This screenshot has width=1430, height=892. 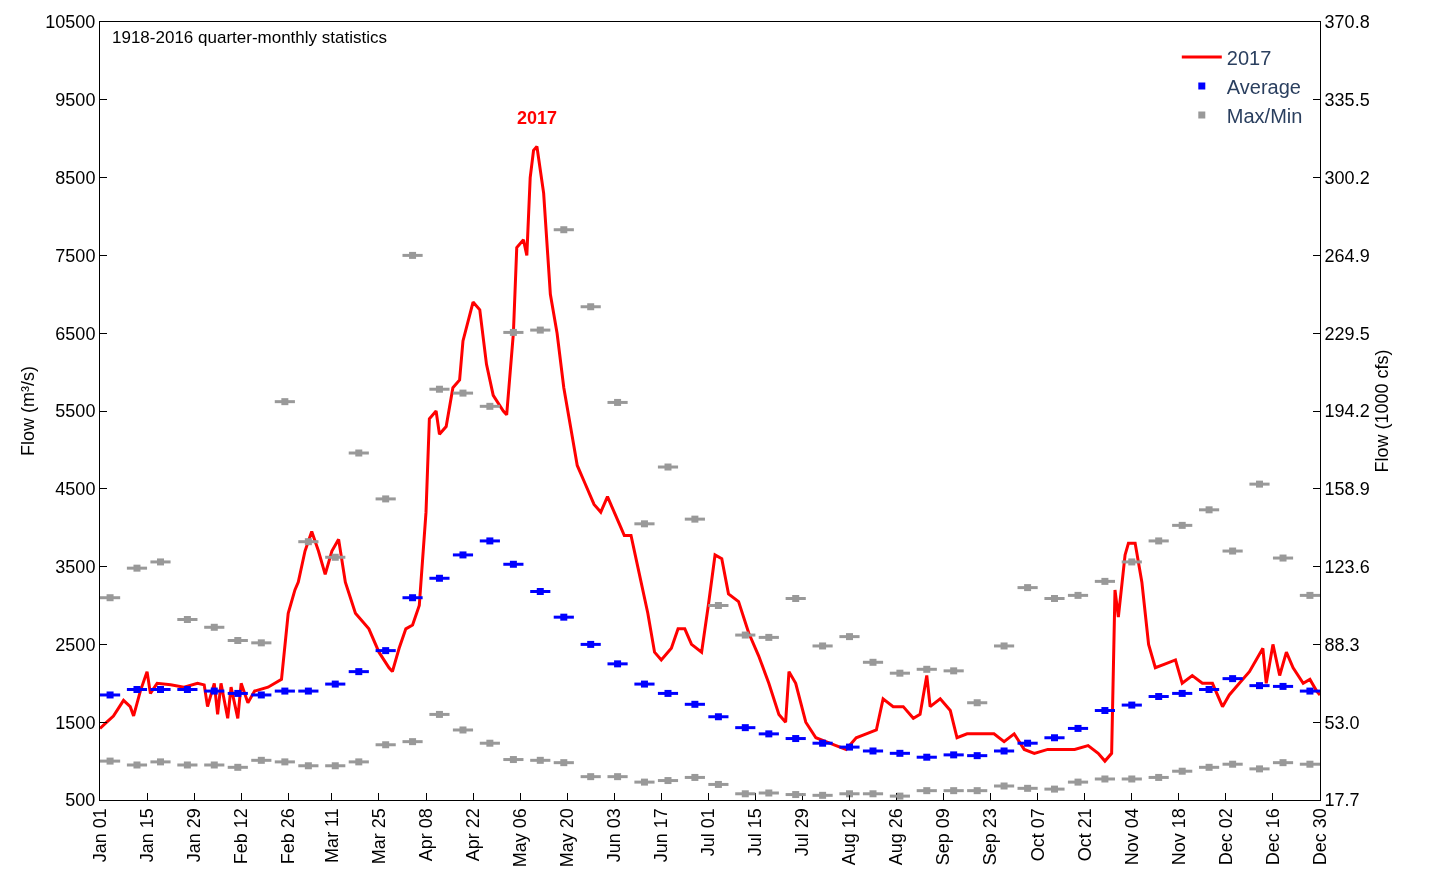 I want to click on x-tick-label: Nov 04, so click(x=1131, y=837).